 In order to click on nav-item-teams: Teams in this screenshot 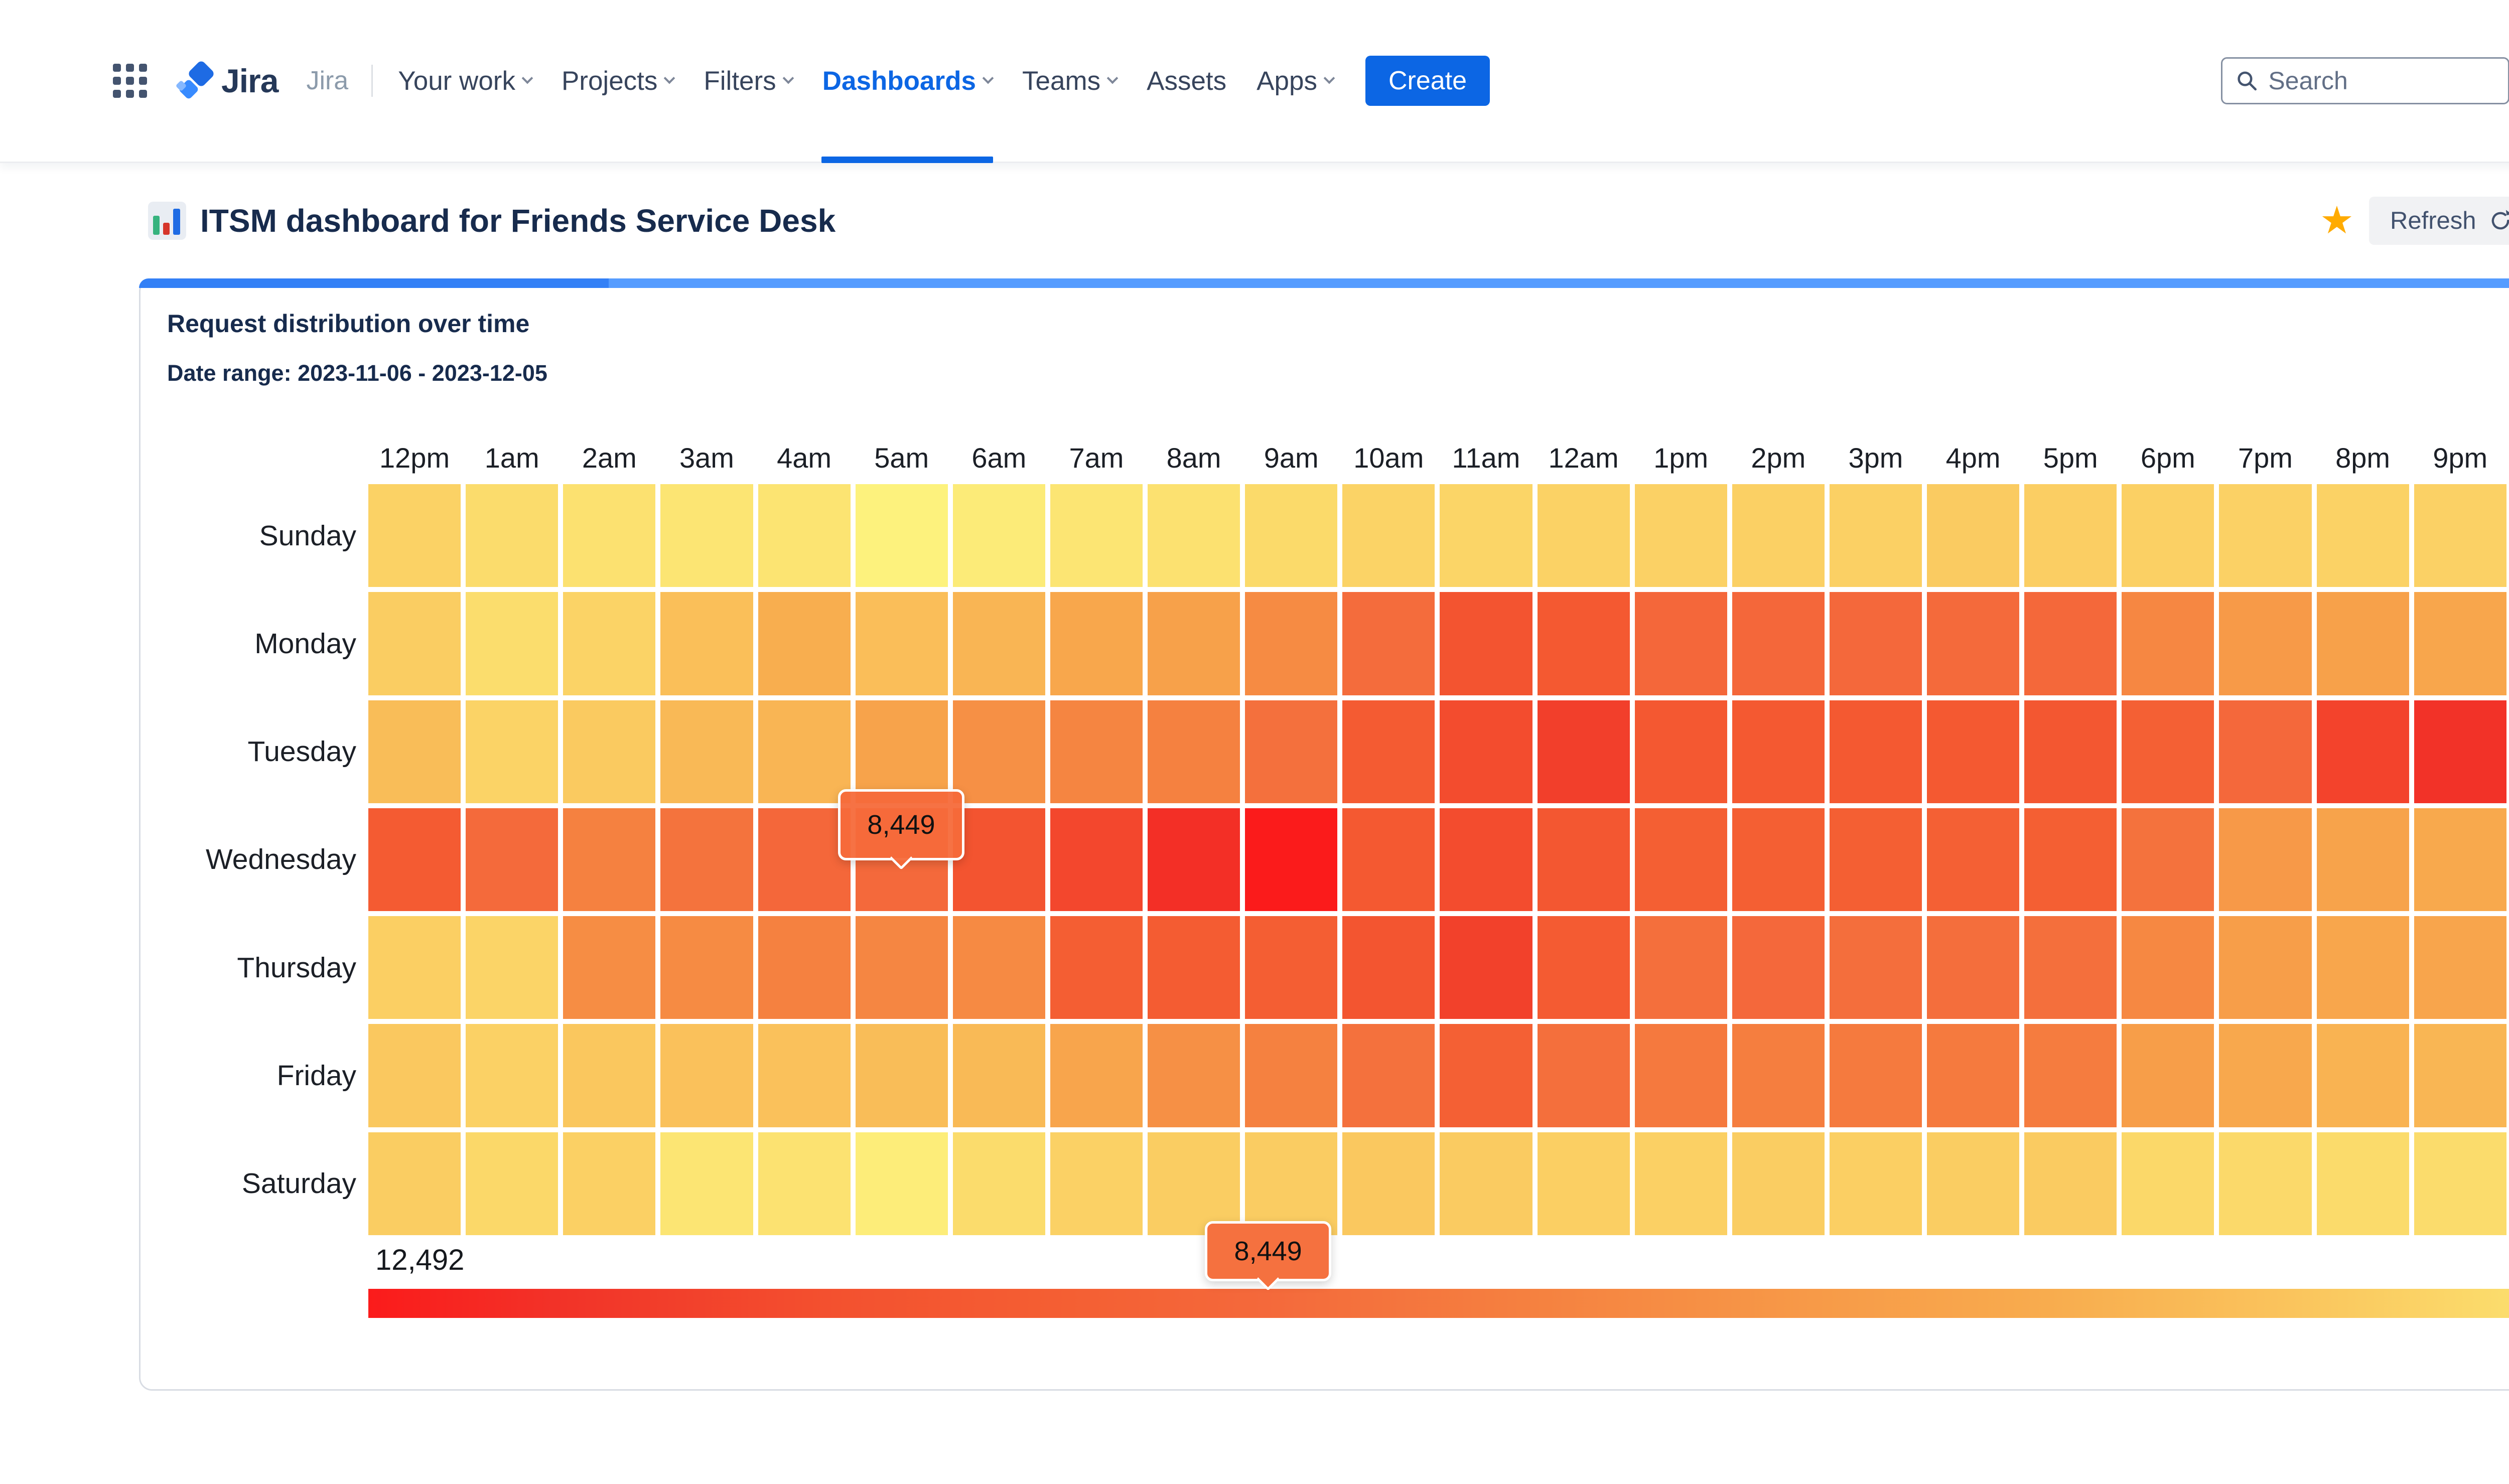, I will do `click(1069, 81)`.